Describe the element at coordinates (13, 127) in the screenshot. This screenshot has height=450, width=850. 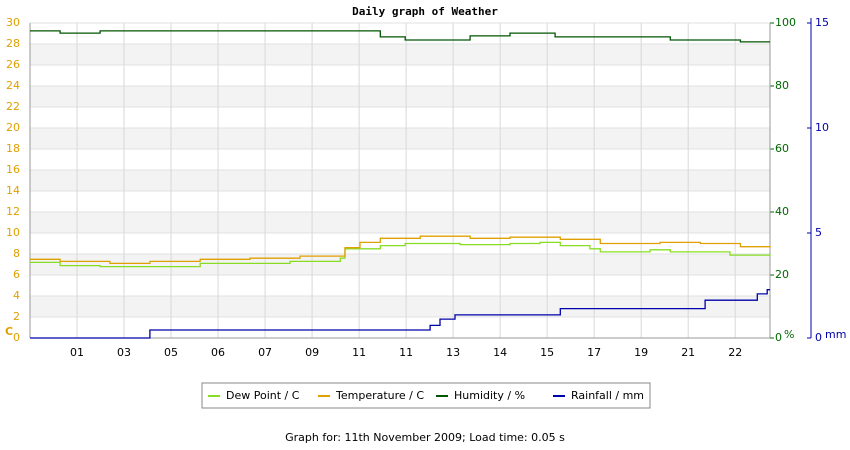
I see `y-tick-label: 20` at that location.